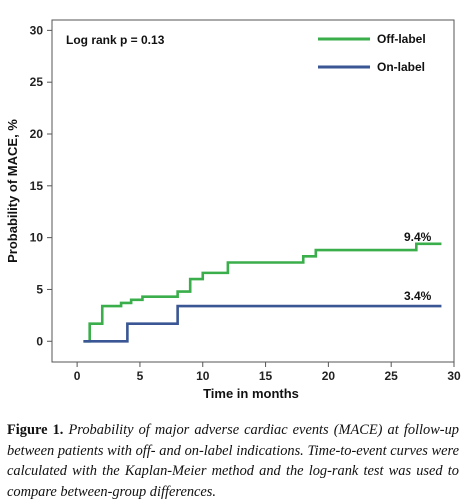 The width and height of the screenshot is (464, 502). I want to click on y-axis: 0 5 10 15 20 25 30, so click(41, 185).